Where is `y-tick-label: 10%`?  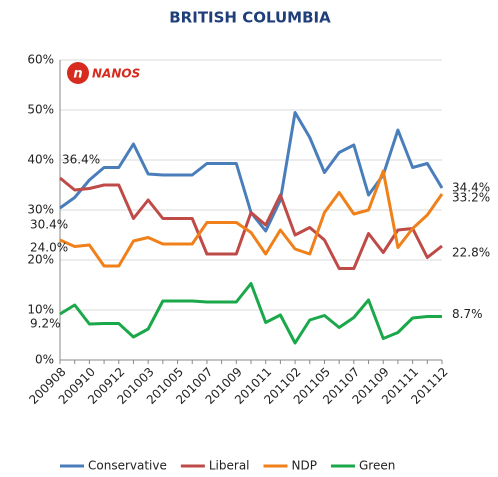
y-tick-label: 10% is located at coordinates (40, 310).